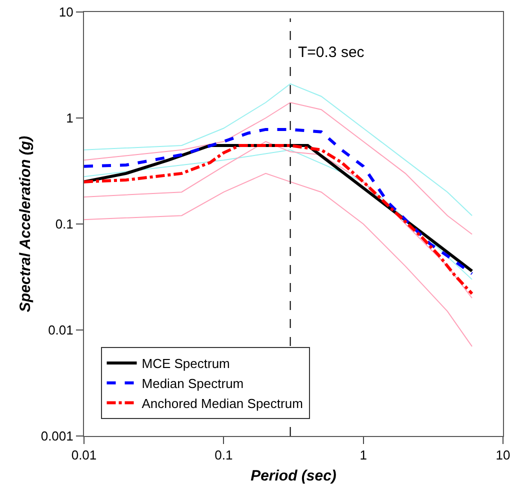 The width and height of the screenshot is (517, 495). What do you see at coordinates (66, 12) in the screenshot?
I see `y-tick-label: 10` at bounding box center [66, 12].